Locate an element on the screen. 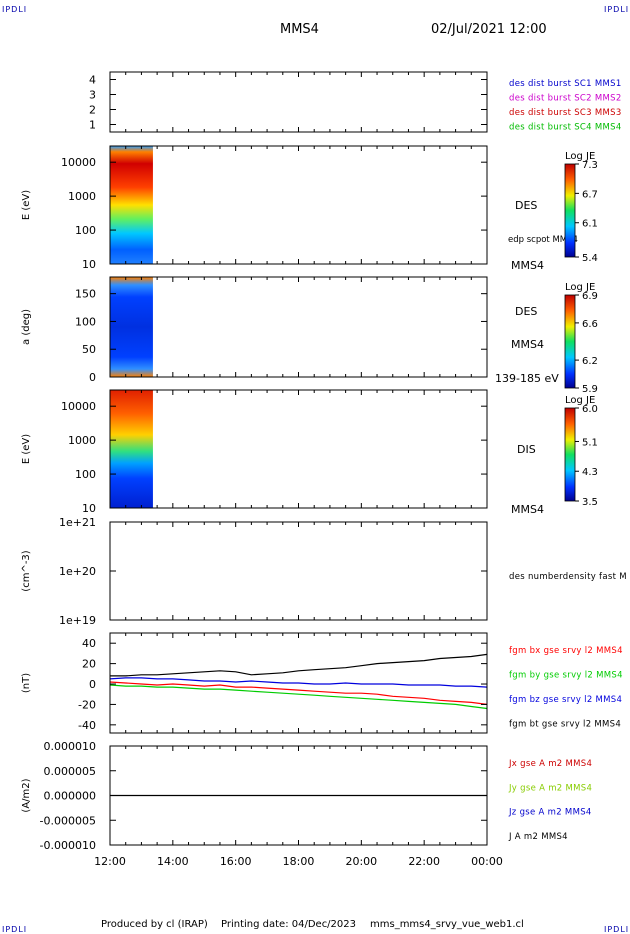  y-tick-label: 1e+21 is located at coordinates (77, 522).